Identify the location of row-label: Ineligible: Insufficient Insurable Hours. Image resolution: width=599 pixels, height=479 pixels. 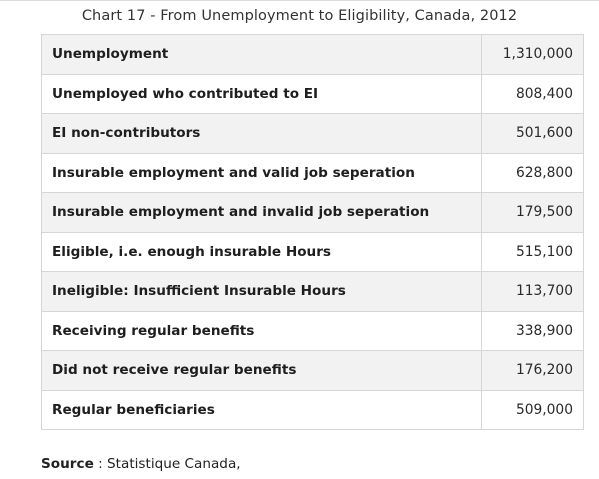
(261, 291).